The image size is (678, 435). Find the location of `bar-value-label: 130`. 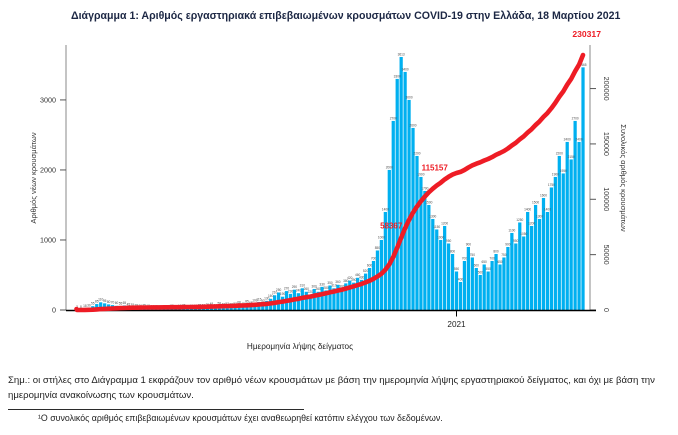

bar-value-label: 130 is located at coordinates (267, 298).